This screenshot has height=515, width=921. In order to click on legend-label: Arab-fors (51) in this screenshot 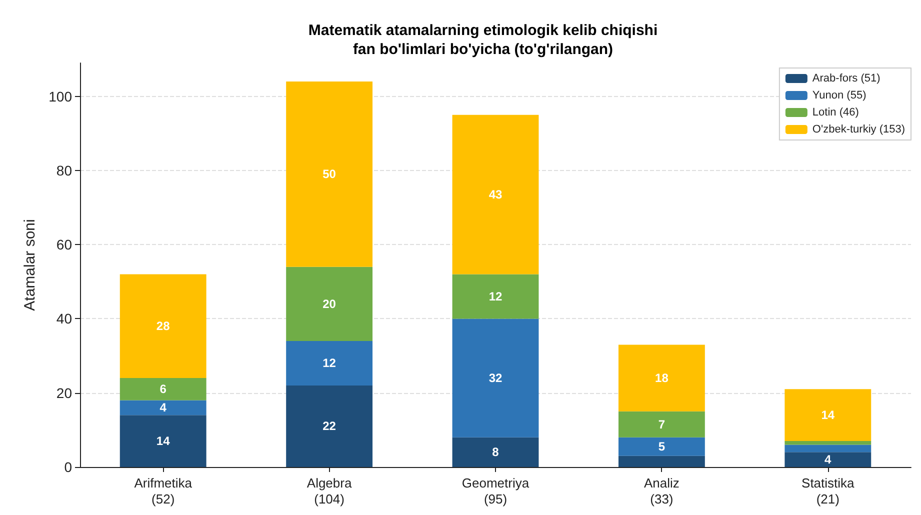, I will do `click(846, 78)`.